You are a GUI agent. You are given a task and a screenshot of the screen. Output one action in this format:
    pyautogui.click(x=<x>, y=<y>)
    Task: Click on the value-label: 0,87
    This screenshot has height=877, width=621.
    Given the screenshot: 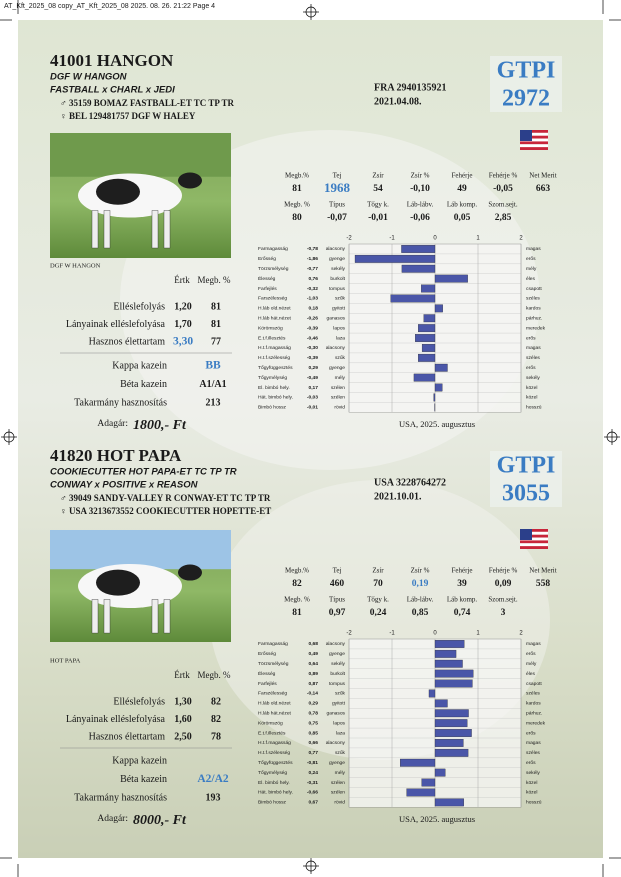 What is the action you would take?
    pyautogui.click(x=313, y=684)
    